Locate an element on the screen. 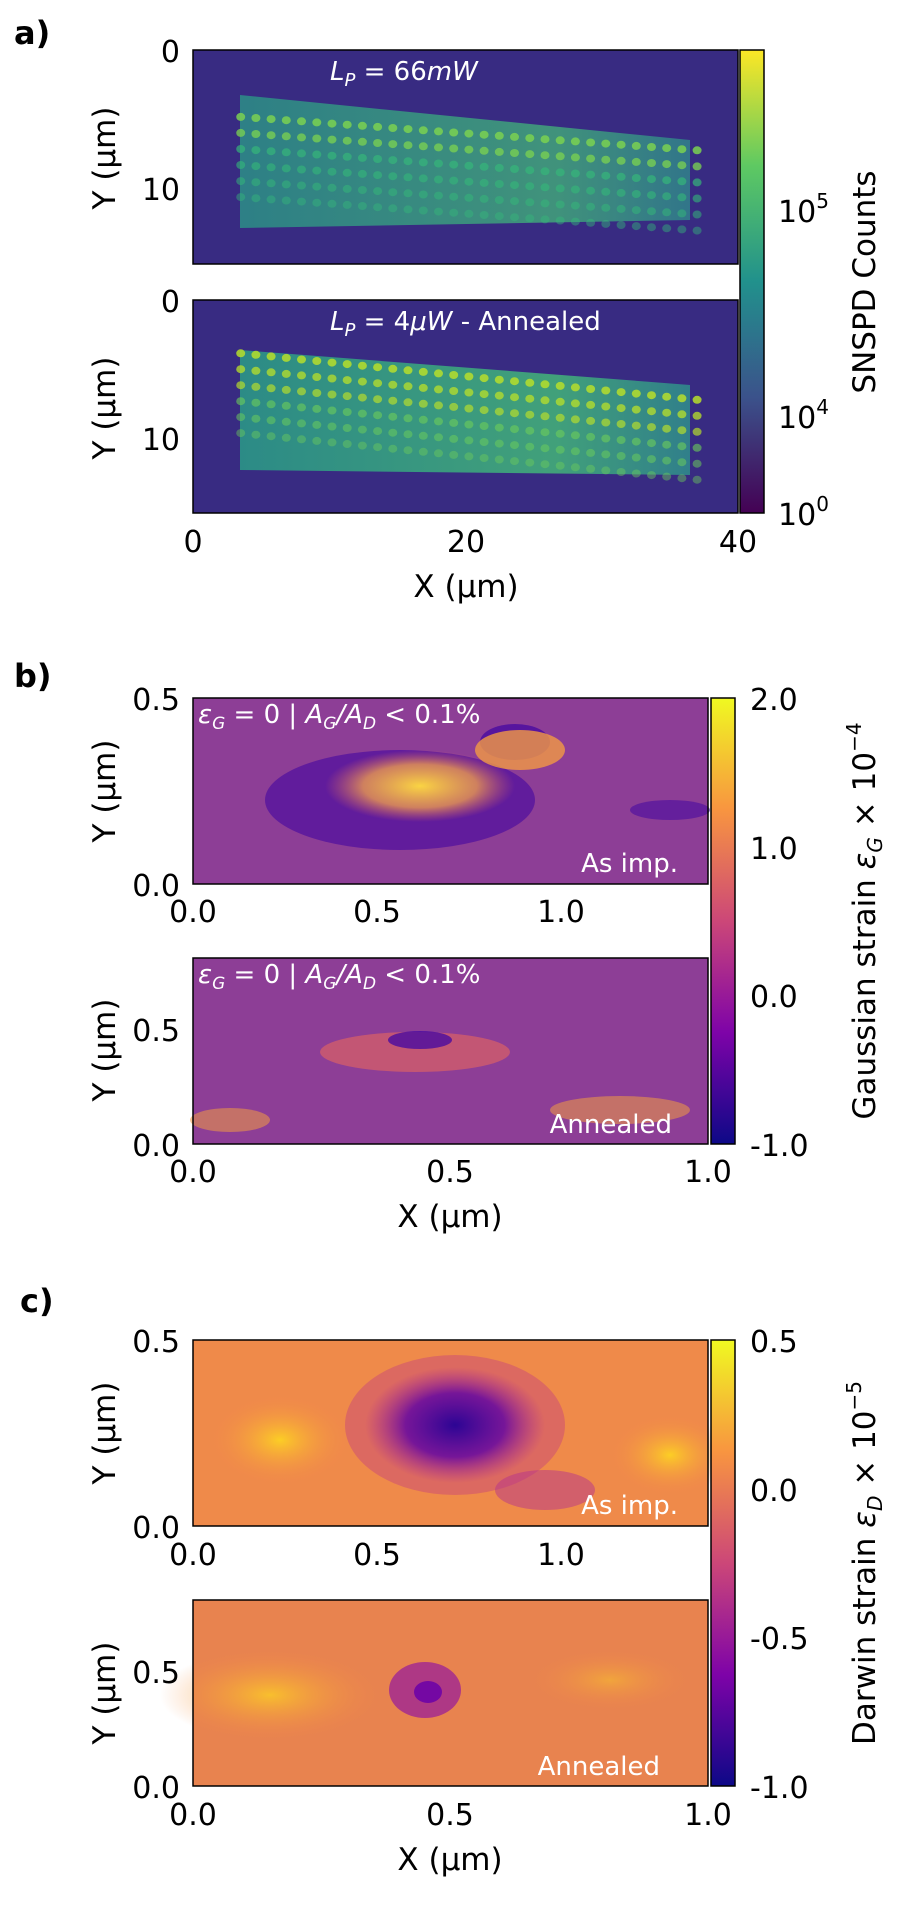 The height and width of the screenshot is (1920, 900). colorbar-c-tick-0.0: 0.0 is located at coordinates (774, 1491).